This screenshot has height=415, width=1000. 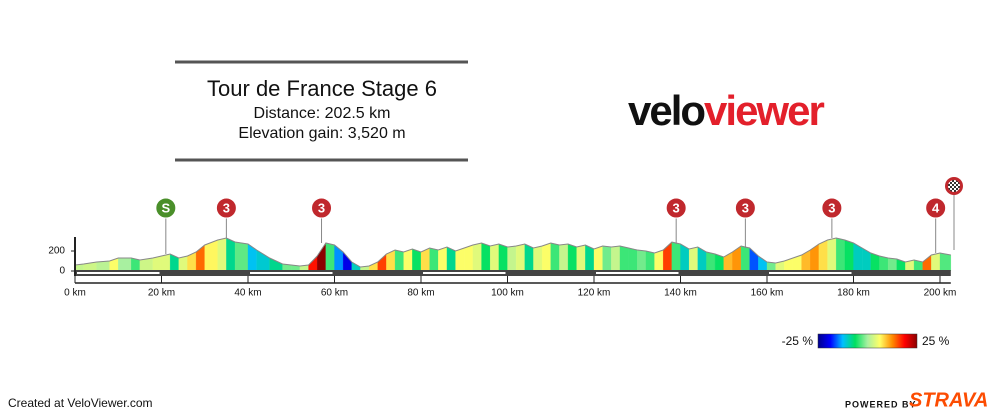 What do you see at coordinates (666, 110) in the screenshot?
I see `logo-velo: velo` at bounding box center [666, 110].